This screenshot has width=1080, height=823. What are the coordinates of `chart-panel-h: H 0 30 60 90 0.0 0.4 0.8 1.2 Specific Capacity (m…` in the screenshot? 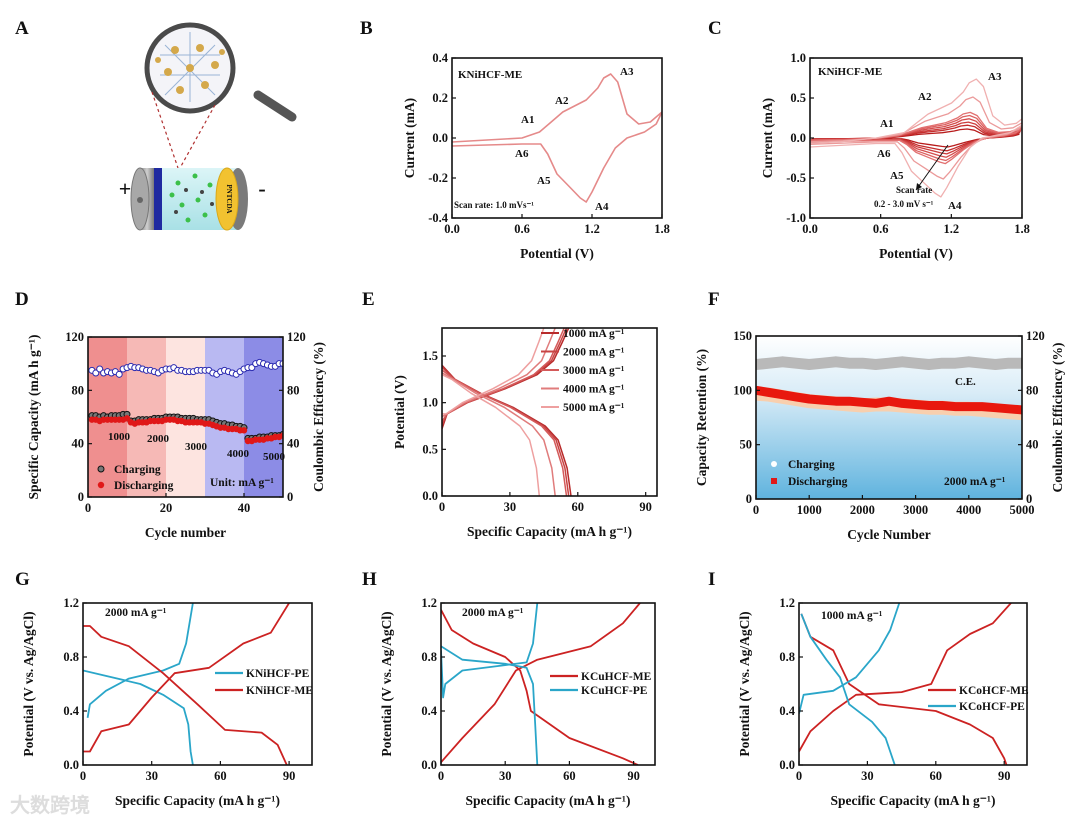 It's located at (509, 688).